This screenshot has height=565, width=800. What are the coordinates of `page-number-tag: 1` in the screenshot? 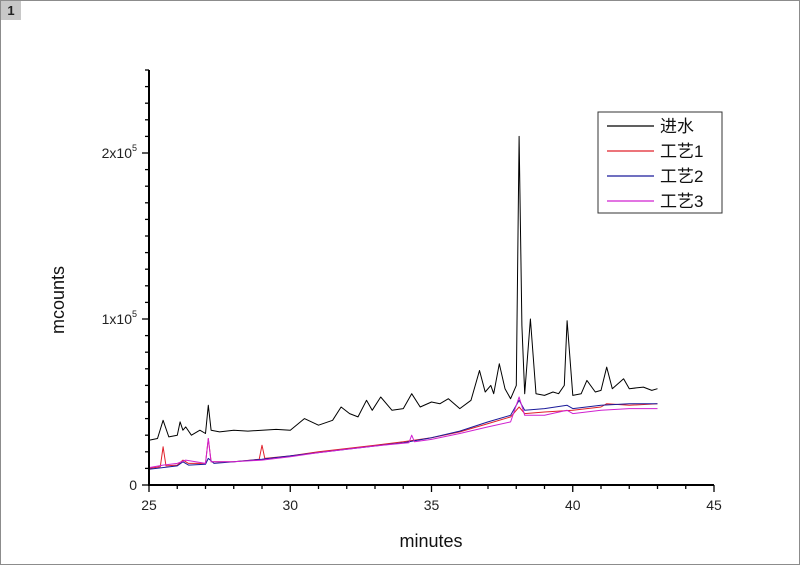 It's located at (11, 10).